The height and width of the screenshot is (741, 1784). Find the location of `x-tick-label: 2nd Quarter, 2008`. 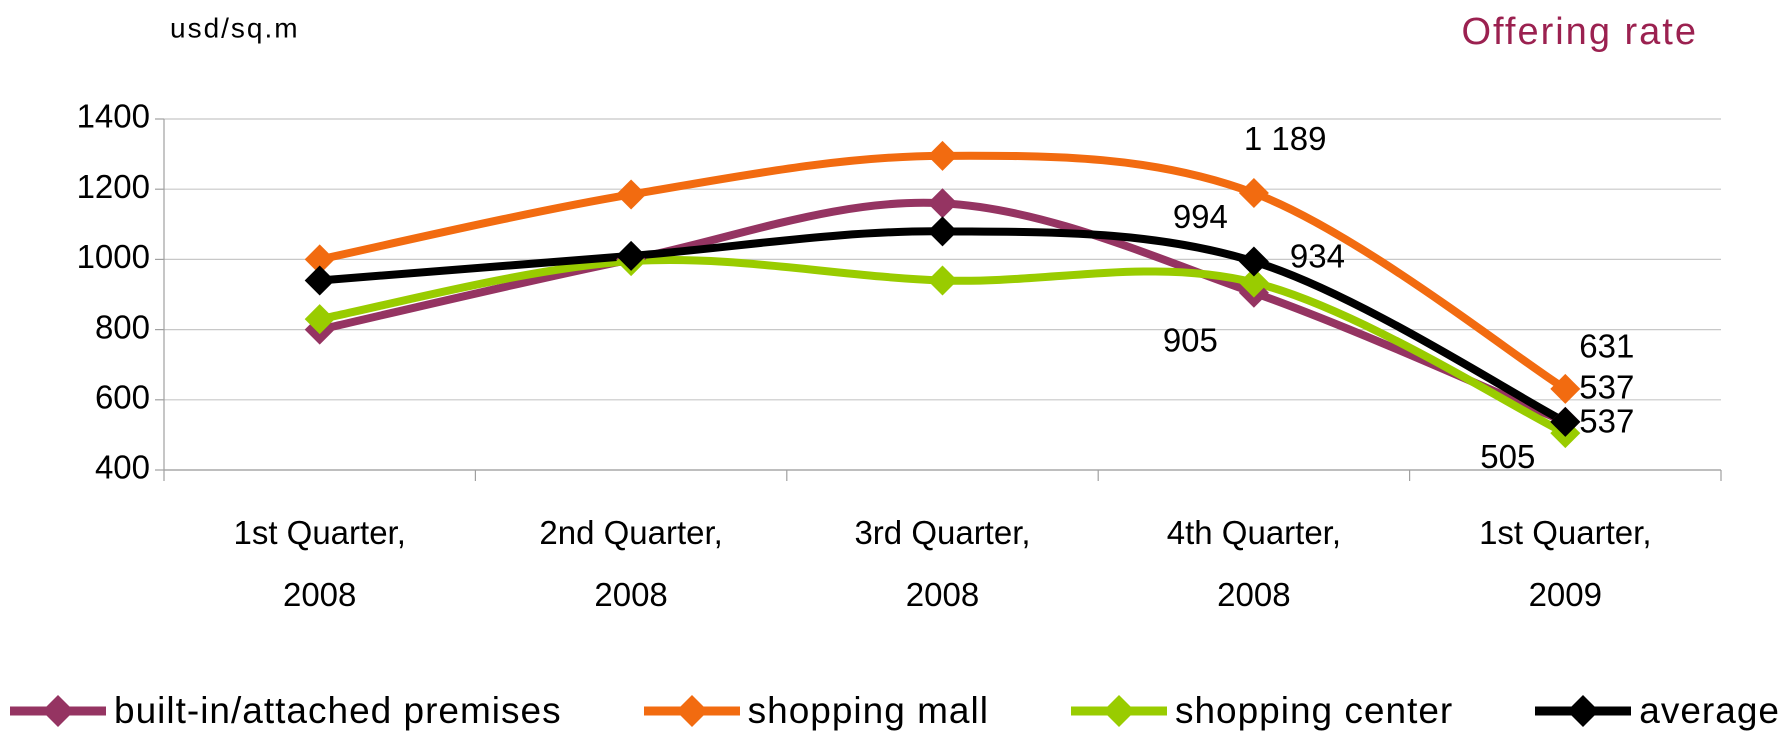

x-tick-label: 2nd Quarter, 2008 is located at coordinates (631, 563).